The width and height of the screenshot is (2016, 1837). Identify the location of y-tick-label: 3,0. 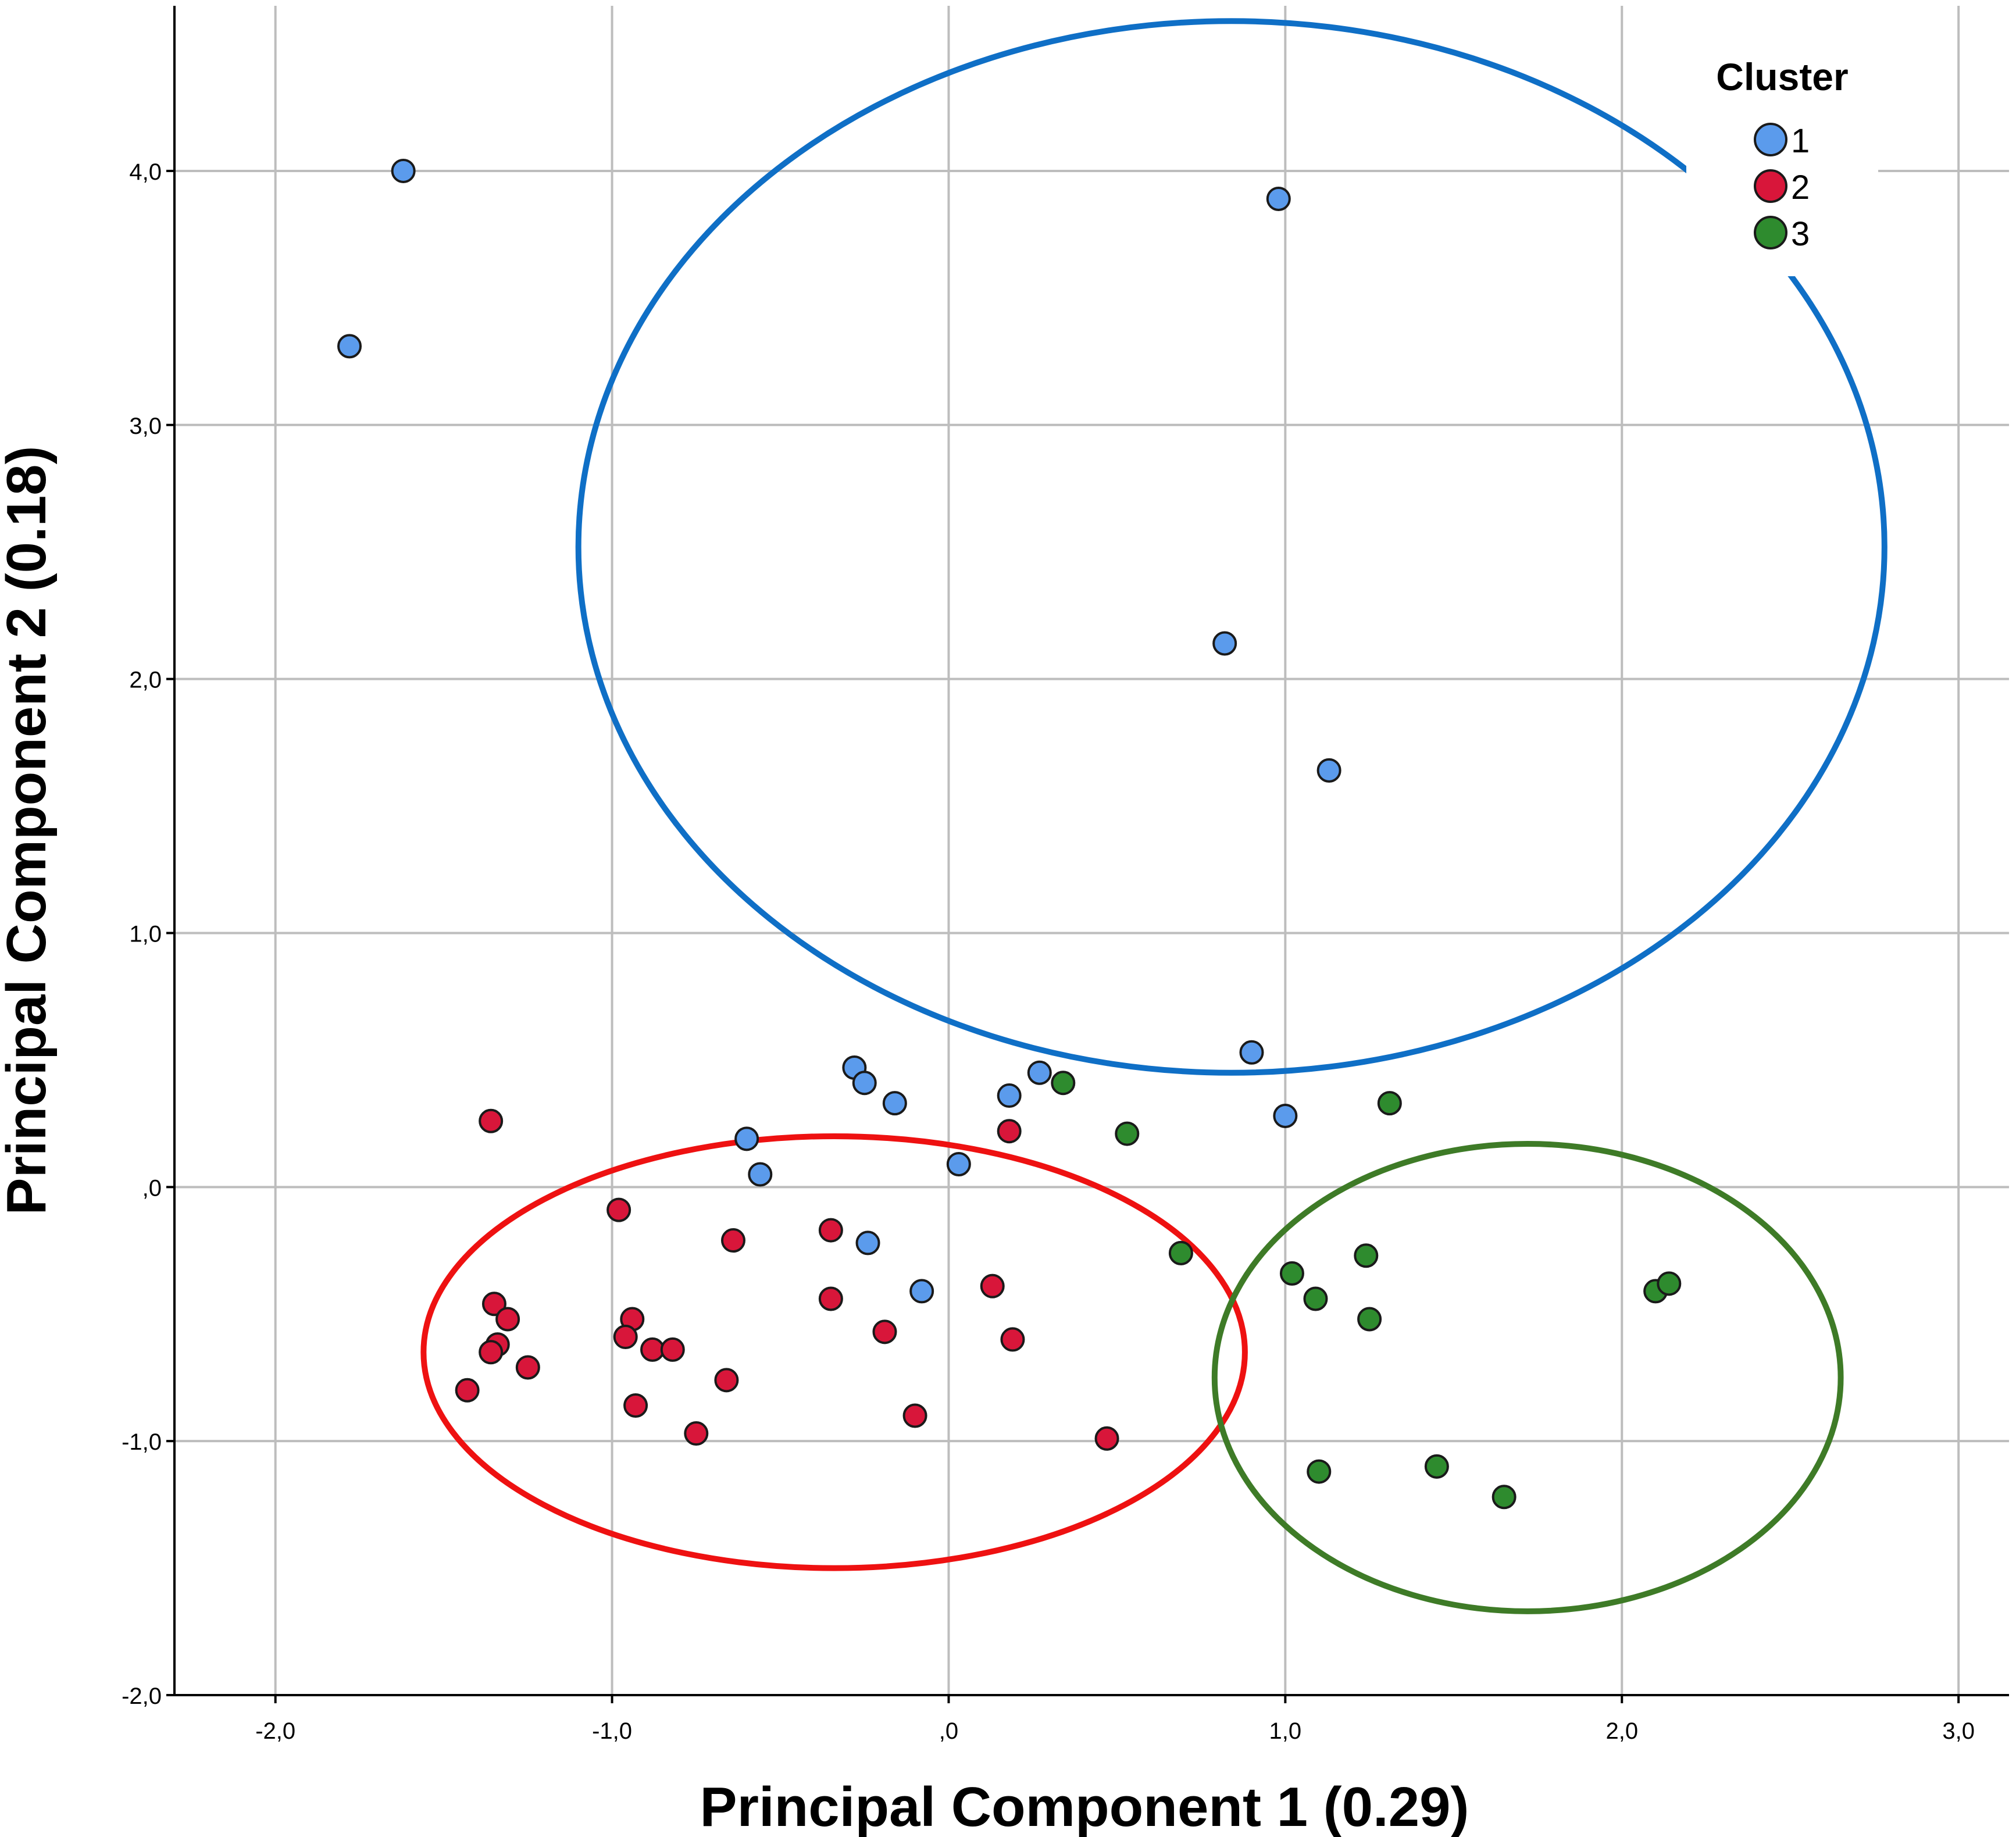
(145, 426).